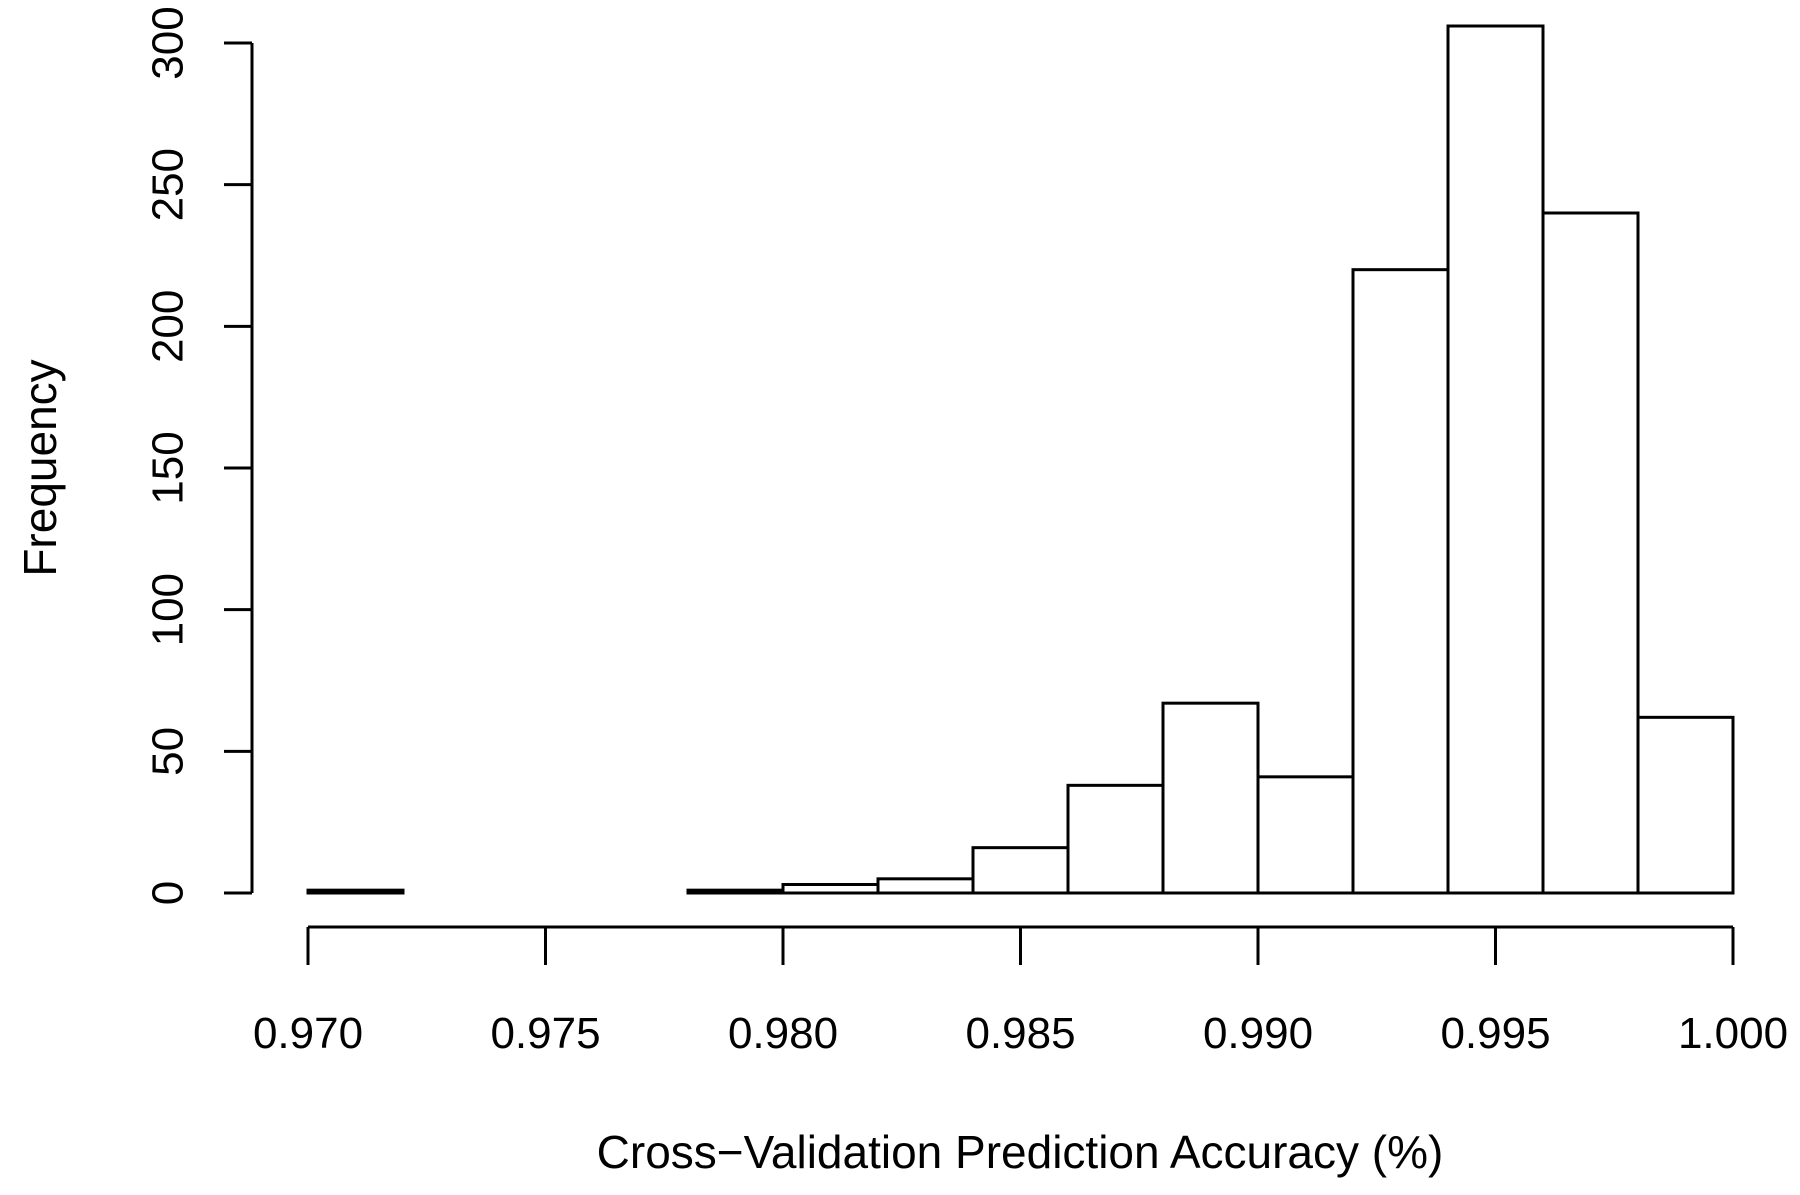  Describe the element at coordinates (783, 1033) in the screenshot. I see `x-tick-label: 0.980` at that location.